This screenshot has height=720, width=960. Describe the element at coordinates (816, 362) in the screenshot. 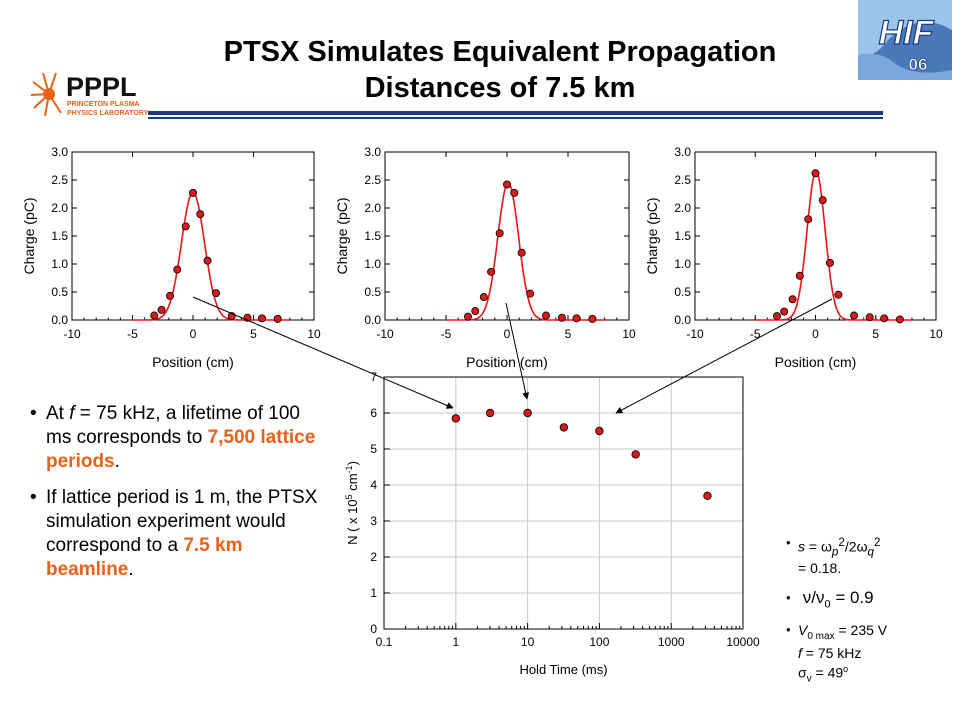

I see `x-axis-label: Position (cm)` at that location.